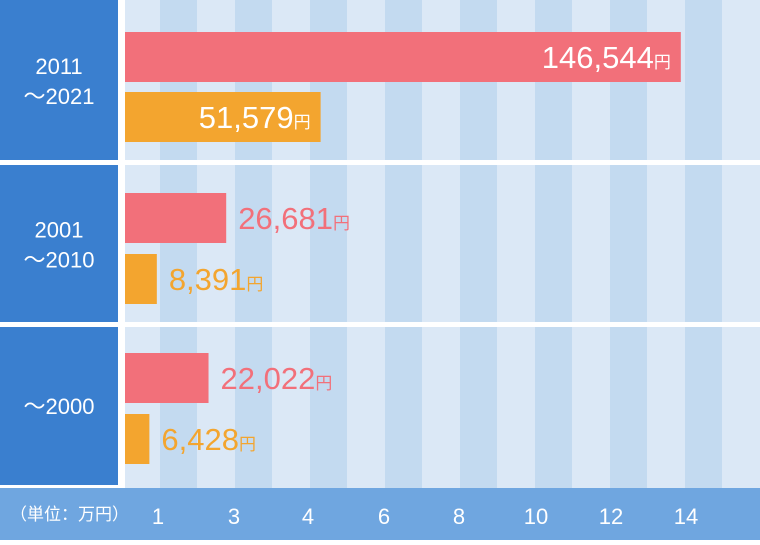  What do you see at coordinates (308, 516) in the screenshot?
I see `x-tick-label: 4` at bounding box center [308, 516].